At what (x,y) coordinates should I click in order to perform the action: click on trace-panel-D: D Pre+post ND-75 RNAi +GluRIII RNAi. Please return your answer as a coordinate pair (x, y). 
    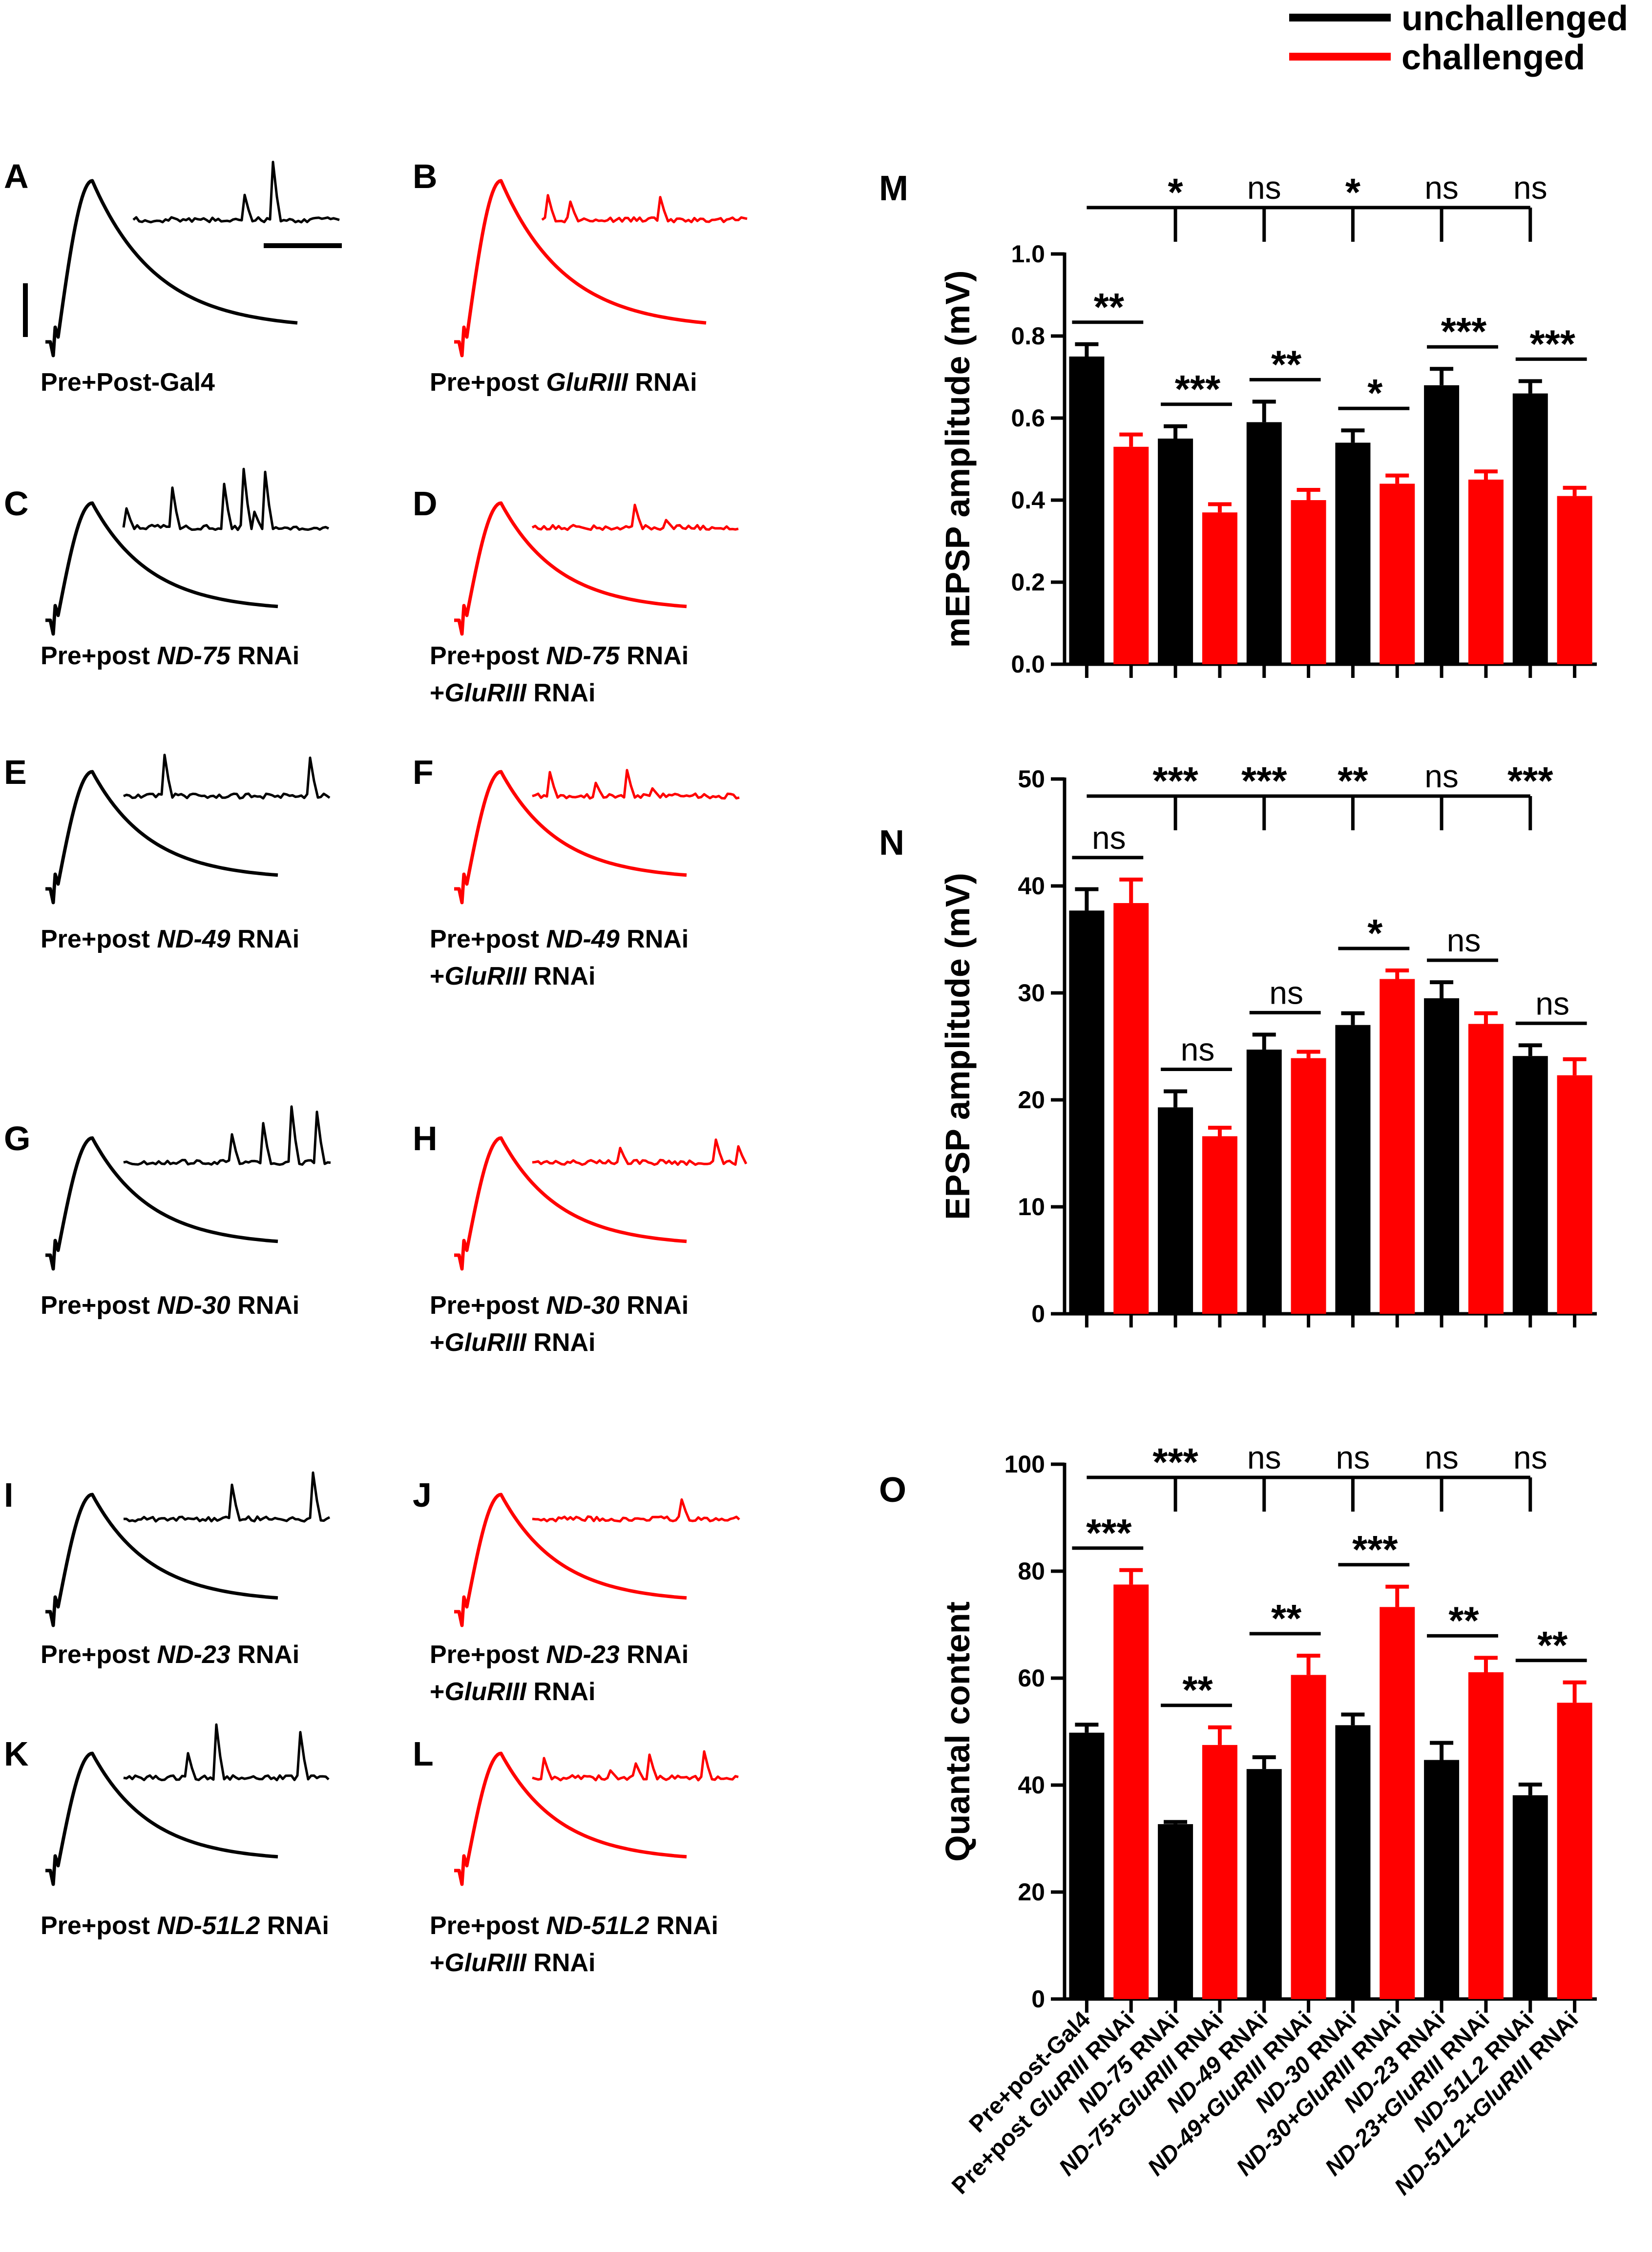
    Looking at the image, I should click on (576, 595).